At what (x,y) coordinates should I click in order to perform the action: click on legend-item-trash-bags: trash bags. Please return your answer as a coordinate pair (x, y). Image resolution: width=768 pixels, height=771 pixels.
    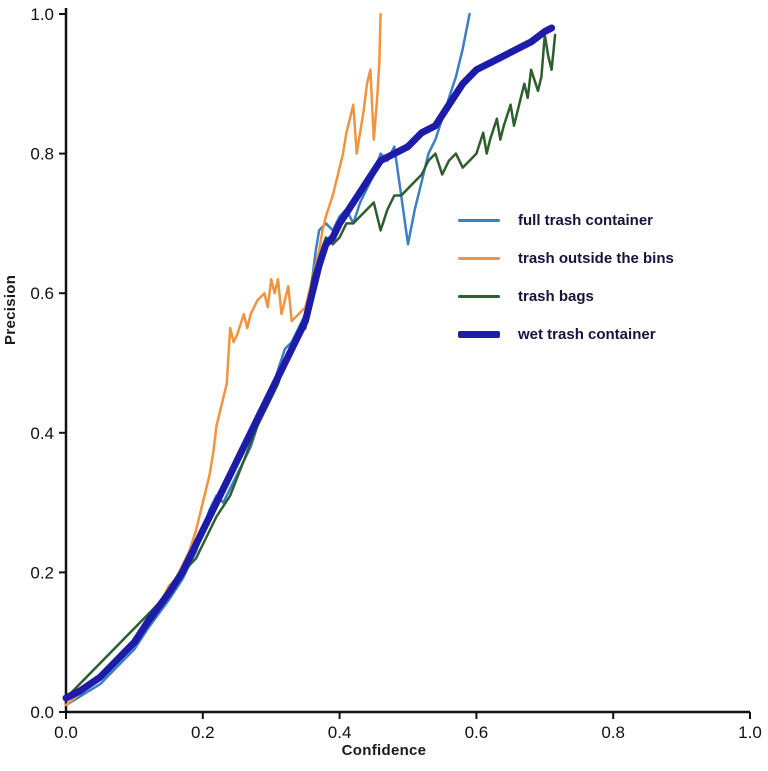
    Looking at the image, I should click on (566, 296).